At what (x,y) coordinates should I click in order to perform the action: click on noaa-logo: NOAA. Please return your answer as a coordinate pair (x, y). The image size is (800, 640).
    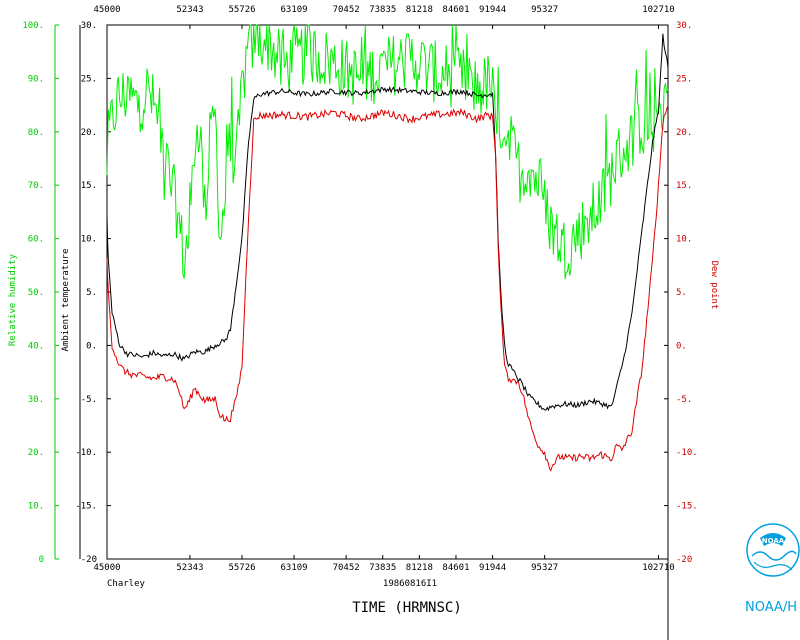
    Looking at the image, I should click on (773, 550).